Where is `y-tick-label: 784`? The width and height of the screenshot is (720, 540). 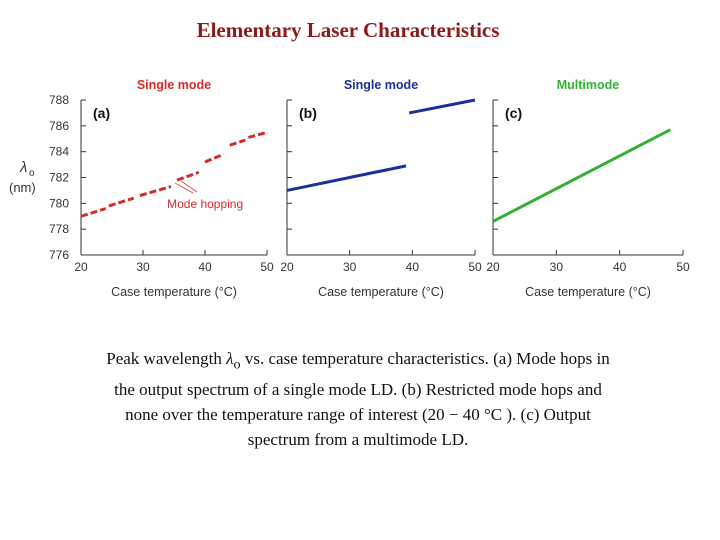
y-tick-label: 784 is located at coordinates (59, 152).